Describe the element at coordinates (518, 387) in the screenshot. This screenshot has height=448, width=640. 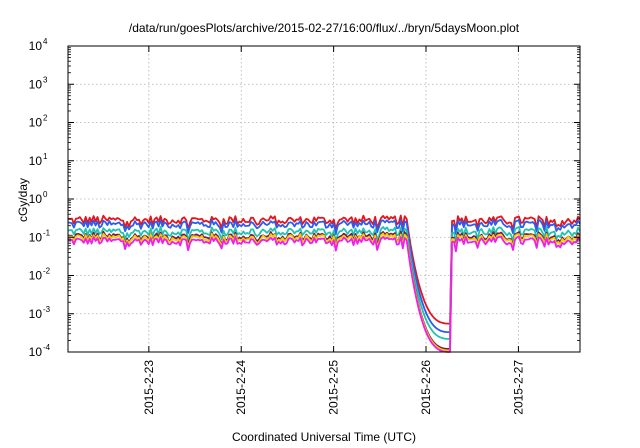
I see `x-tick-label: 2015-2-27` at that location.